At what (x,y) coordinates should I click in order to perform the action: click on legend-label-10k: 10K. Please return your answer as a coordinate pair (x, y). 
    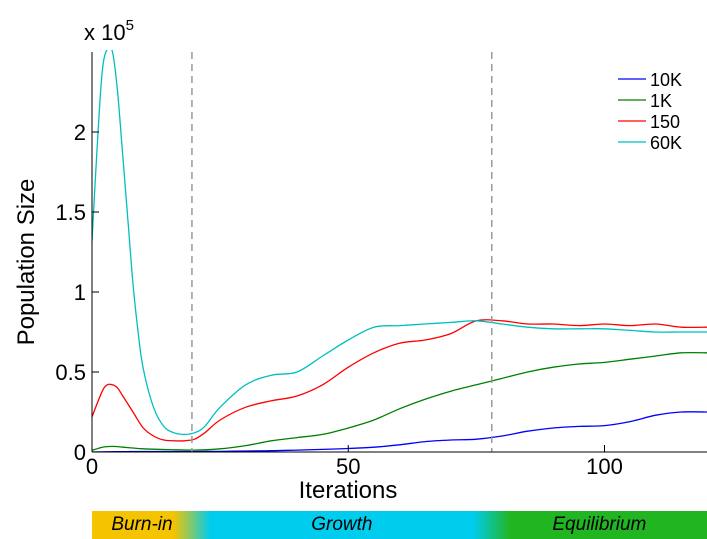
    Looking at the image, I should click on (666, 80).